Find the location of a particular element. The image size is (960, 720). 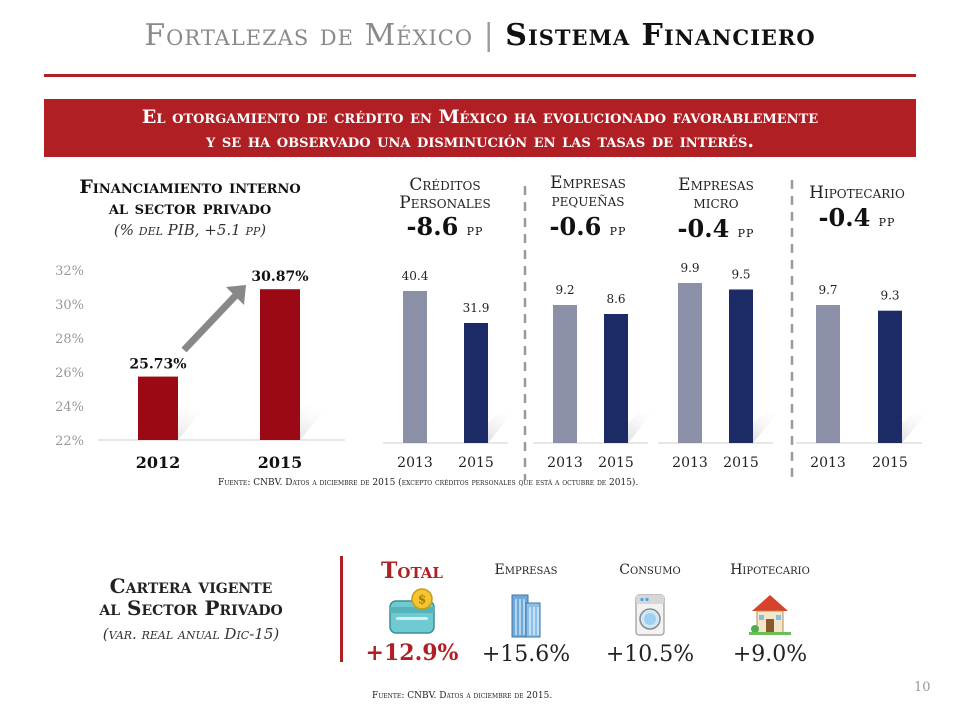

title-divider is located at coordinates (480, 75).